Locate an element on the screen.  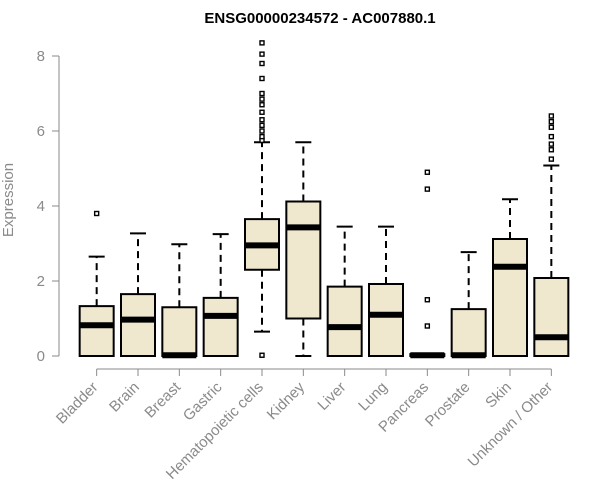
y-tick-label: 0 is located at coordinates (41, 356).